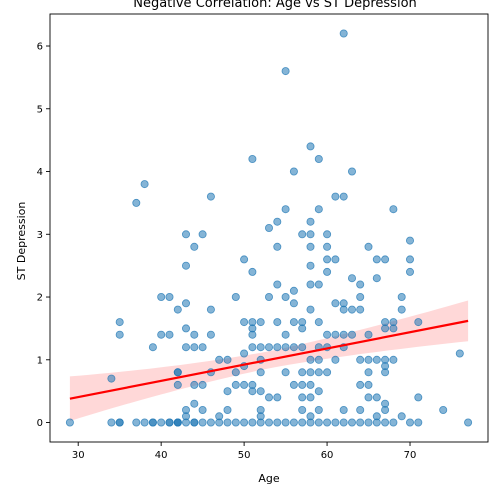  What do you see at coordinates (161, 455) in the screenshot?
I see `x-tick-label: 40` at bounding box center [161, 455].